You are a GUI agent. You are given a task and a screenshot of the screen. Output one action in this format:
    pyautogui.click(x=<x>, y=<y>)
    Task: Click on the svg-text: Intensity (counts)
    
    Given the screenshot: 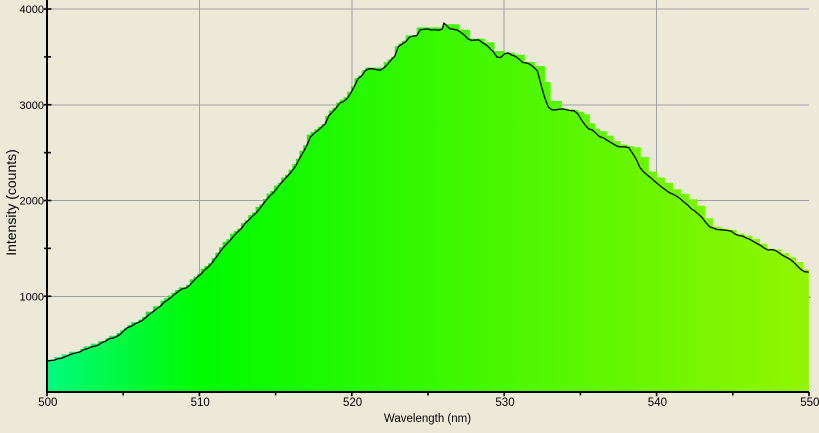 What is the action you would take?
    pyautogui.click(x=11, y=202)
    